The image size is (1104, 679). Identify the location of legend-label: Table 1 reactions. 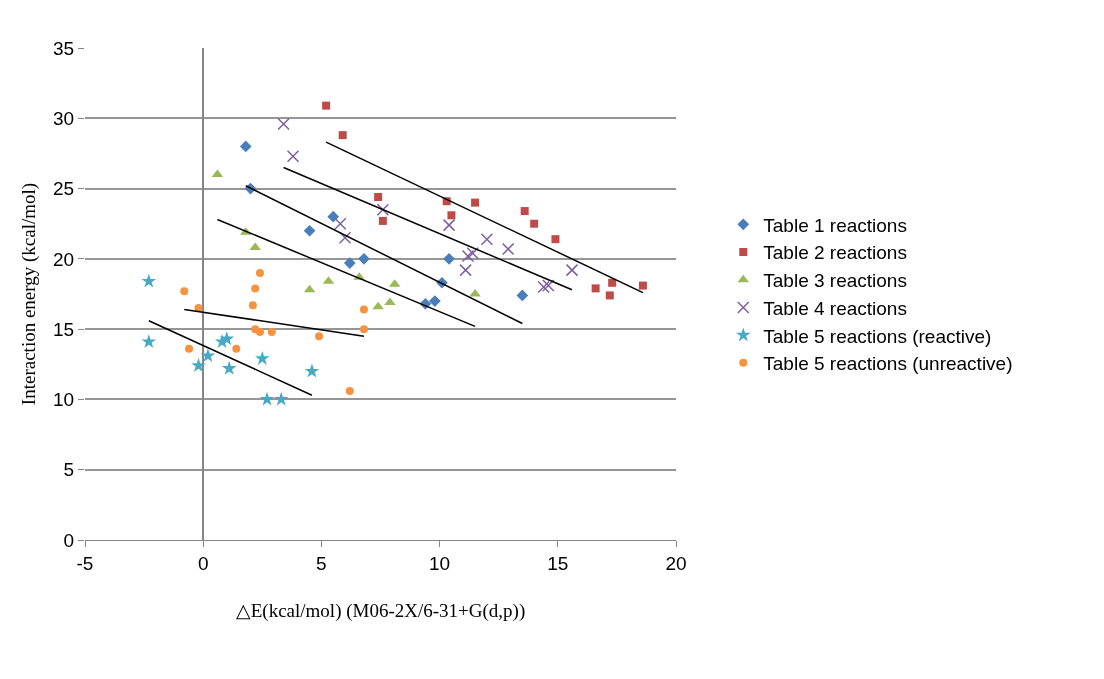
(835, 225).